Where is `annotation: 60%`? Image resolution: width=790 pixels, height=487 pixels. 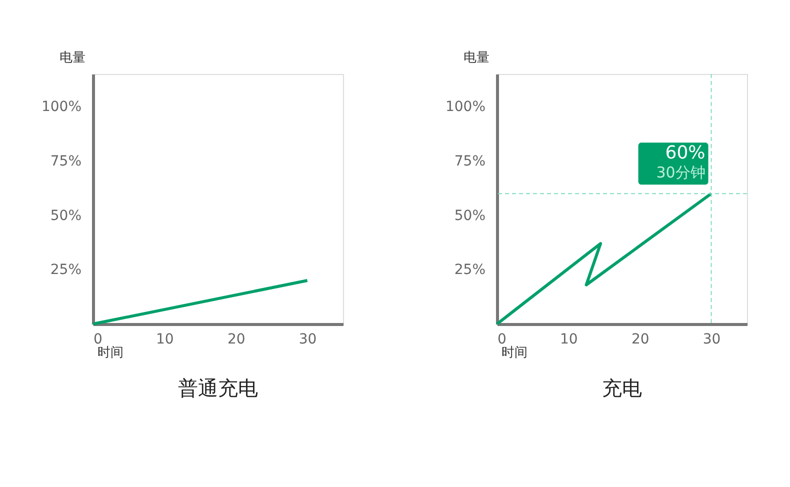 annotation: 60% is located at coordinates (685, 153).